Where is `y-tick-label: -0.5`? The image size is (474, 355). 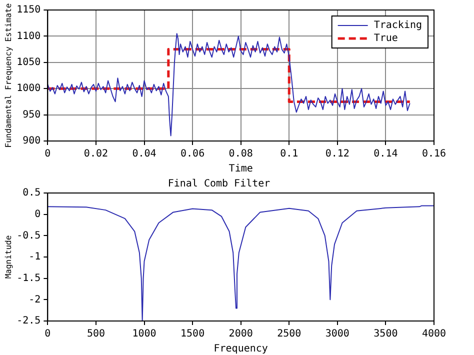
y-tick-label: -0.5 is located at coordinates (28, 236).